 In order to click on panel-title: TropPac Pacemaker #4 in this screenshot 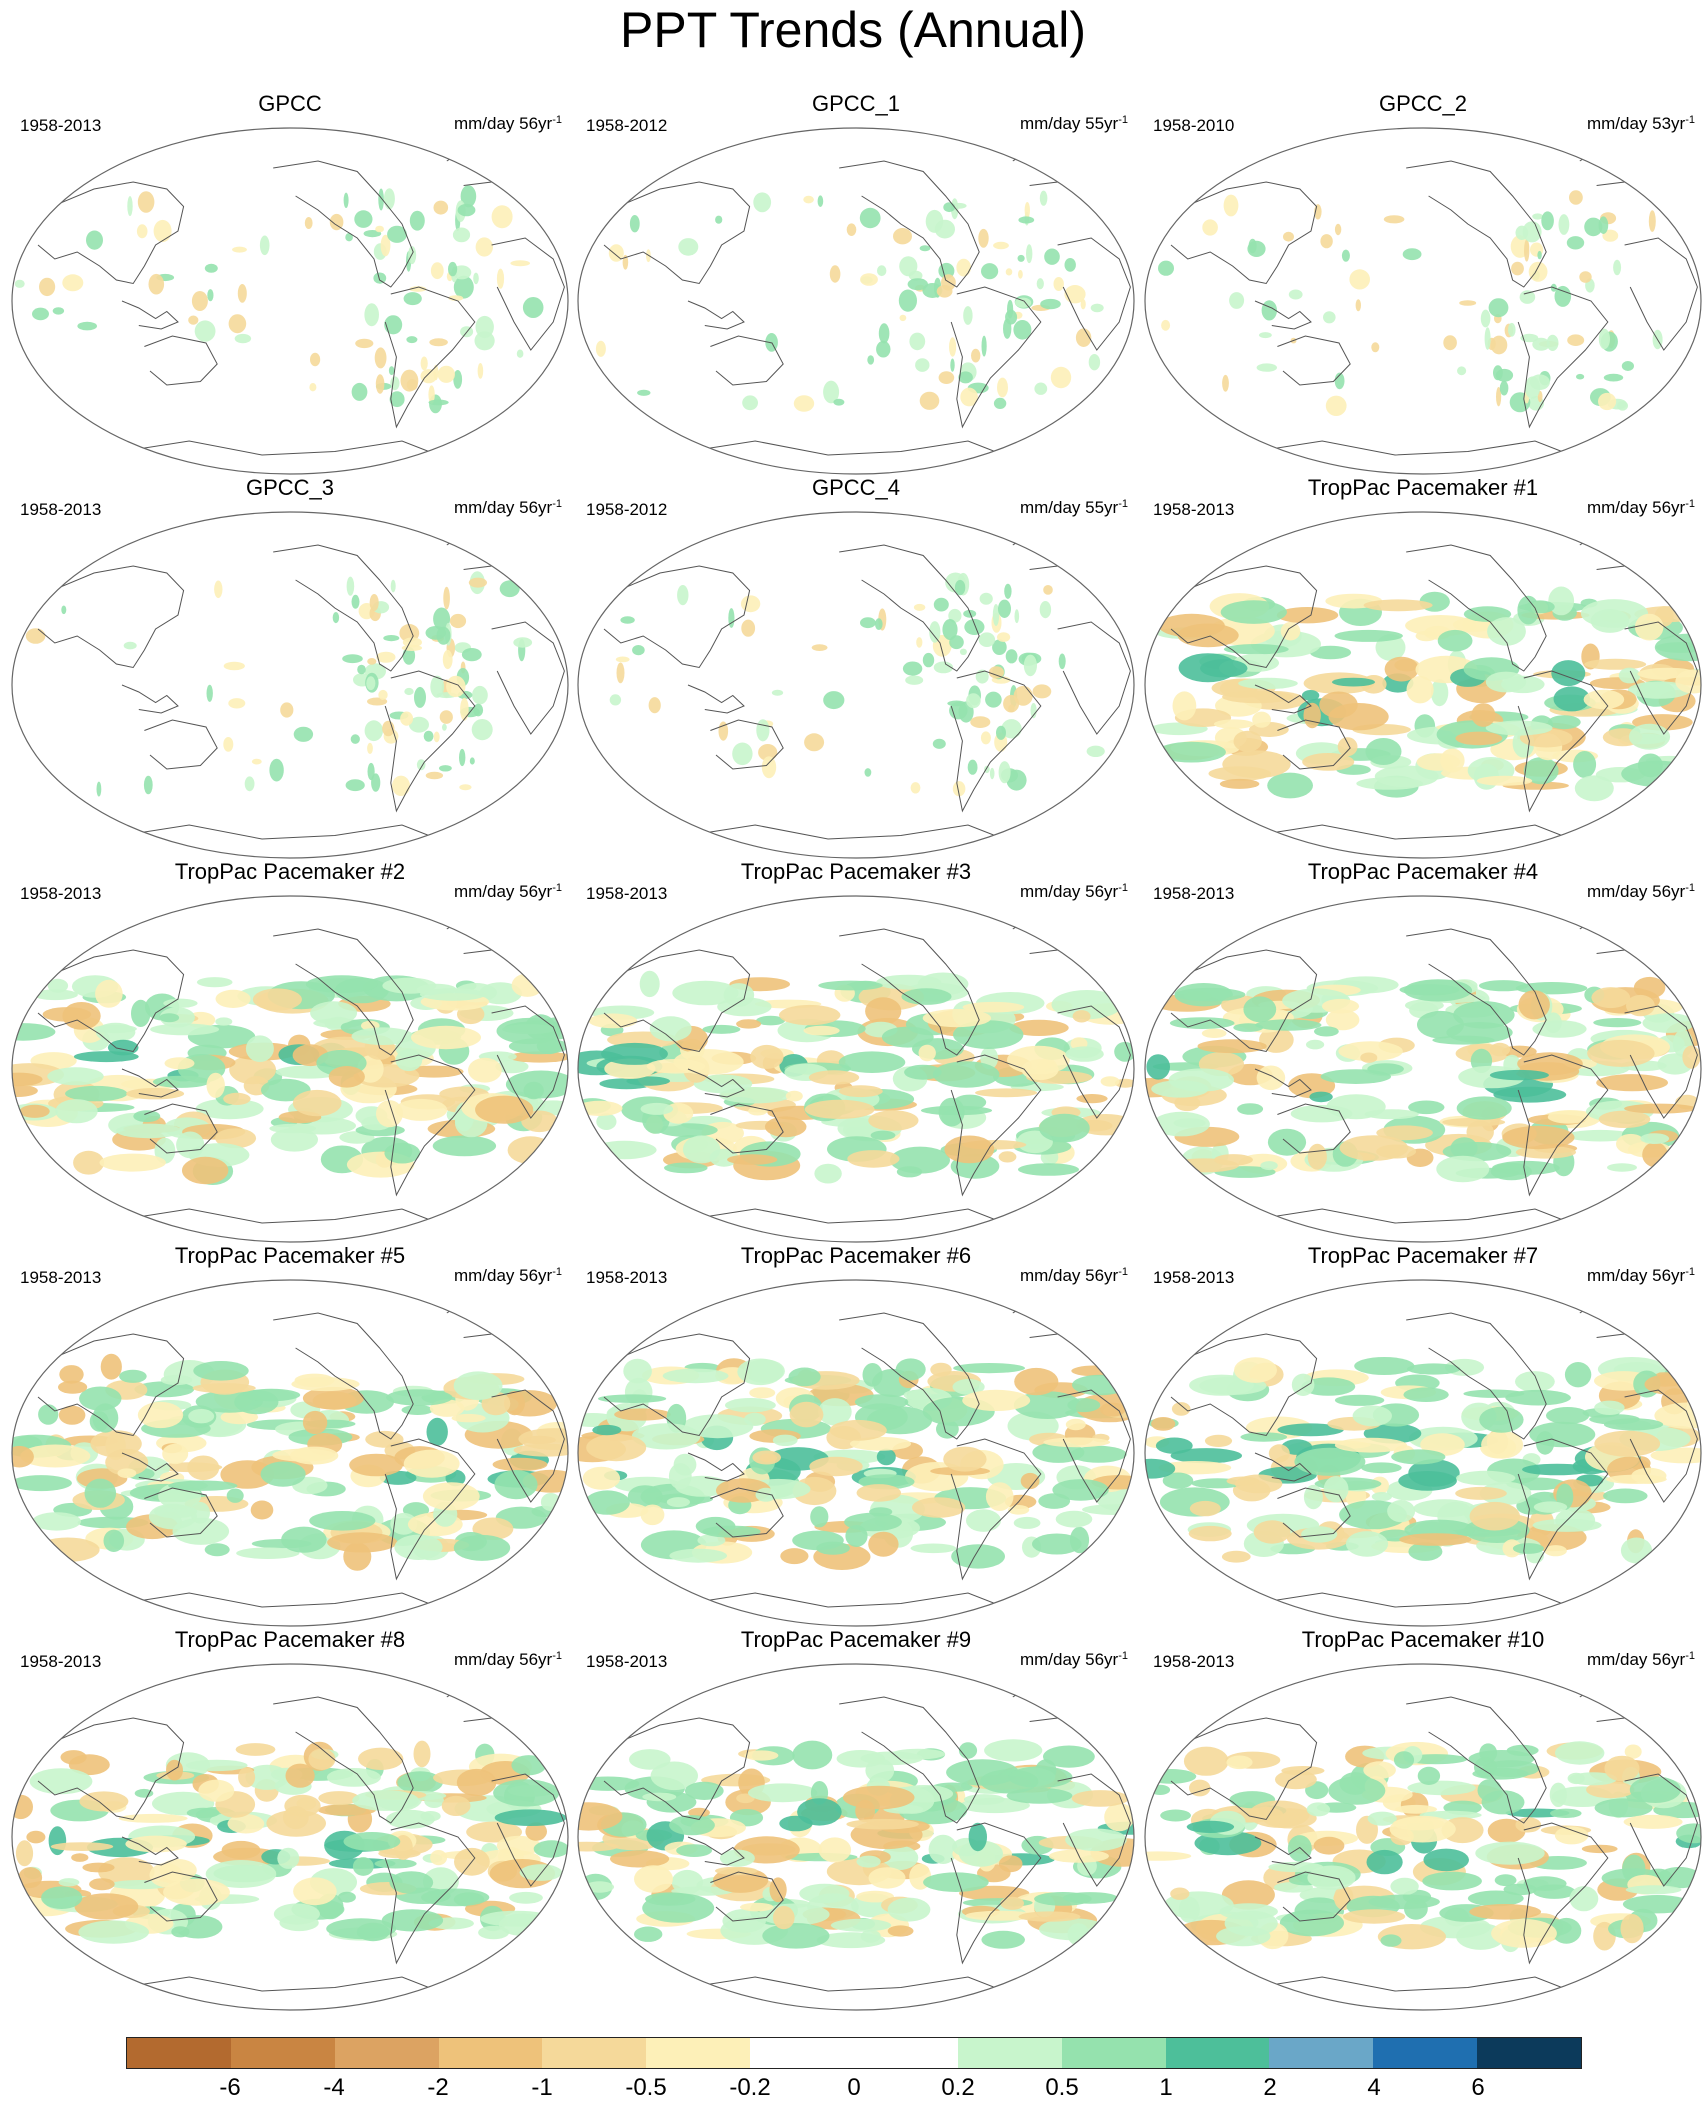, I will do `click(1423, 871)`.